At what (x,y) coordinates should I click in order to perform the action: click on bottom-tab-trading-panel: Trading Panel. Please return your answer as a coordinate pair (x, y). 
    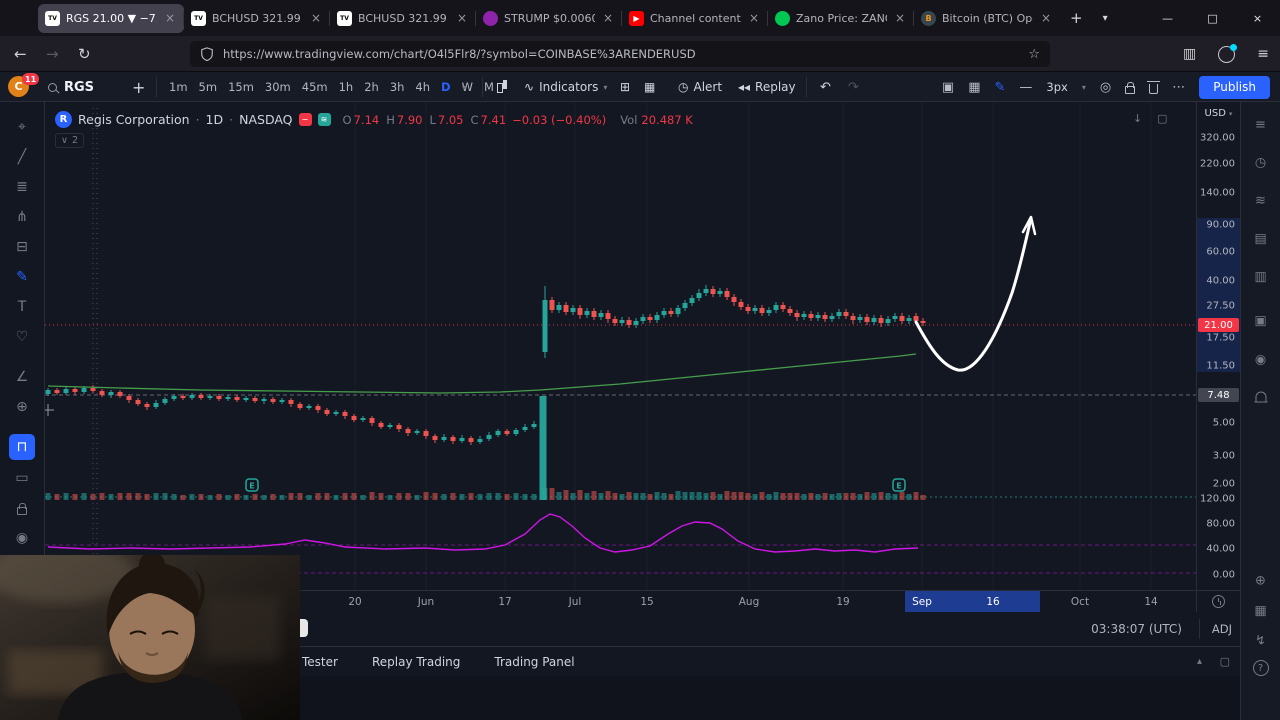
    Looking at the image, I should click on (534, 661).